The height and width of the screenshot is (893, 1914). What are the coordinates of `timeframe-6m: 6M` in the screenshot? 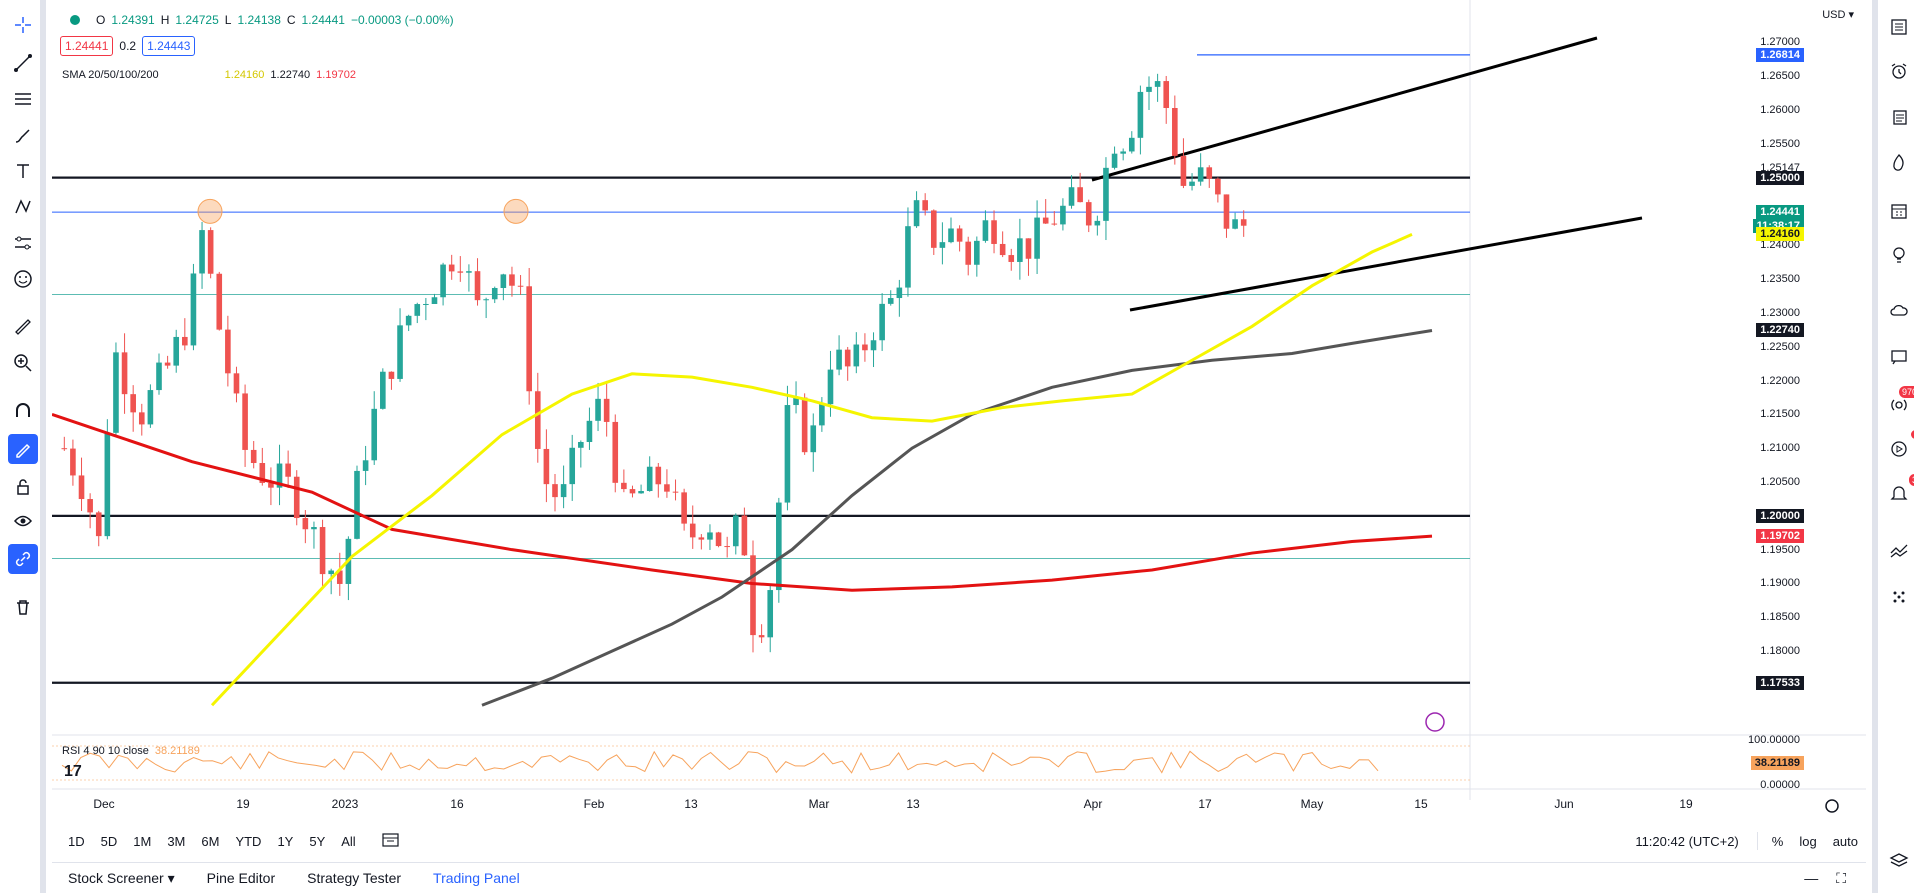 It's located at (210, 841).